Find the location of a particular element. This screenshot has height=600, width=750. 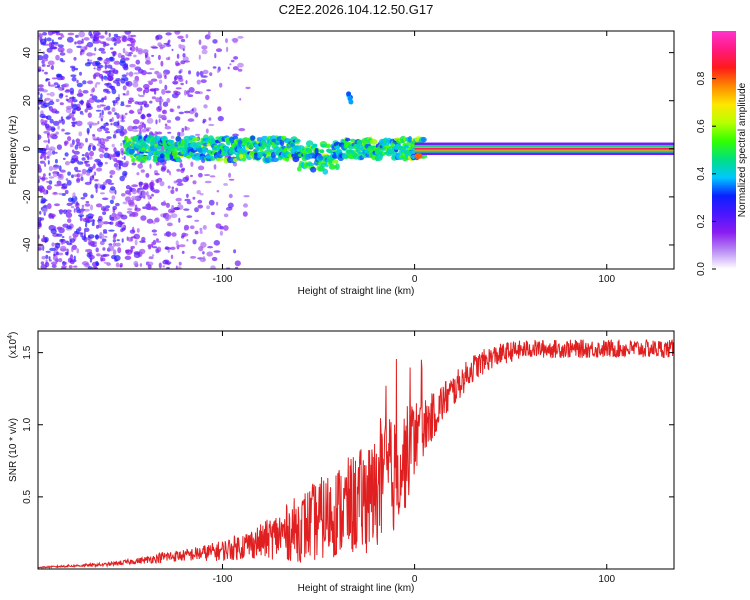

snr-y-multiplier-base: (x10 is located at coordinates (13, 348).